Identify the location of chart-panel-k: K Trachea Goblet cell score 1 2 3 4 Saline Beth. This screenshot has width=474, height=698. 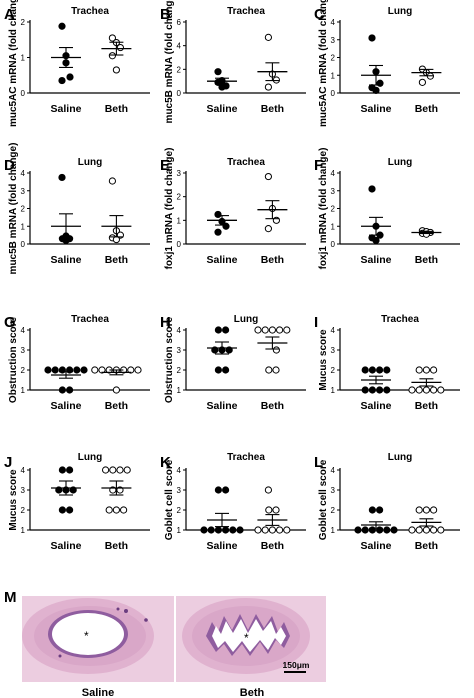
(233, 502).